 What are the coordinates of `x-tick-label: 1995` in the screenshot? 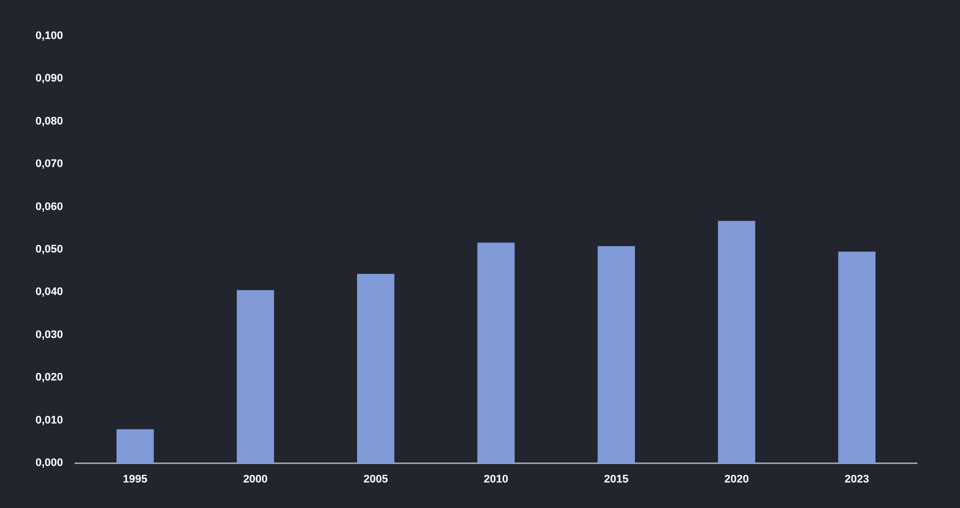 It's located at (135, 480).